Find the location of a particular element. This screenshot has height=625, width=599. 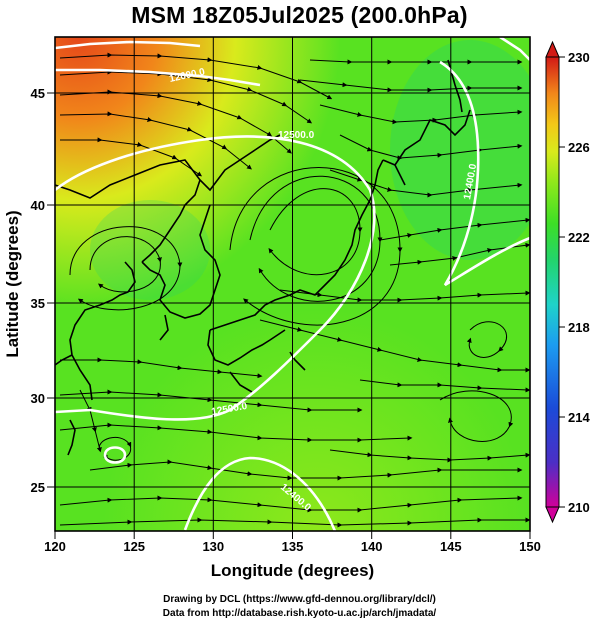

x-tick-label: 140 is located at coordinates (372, 546).